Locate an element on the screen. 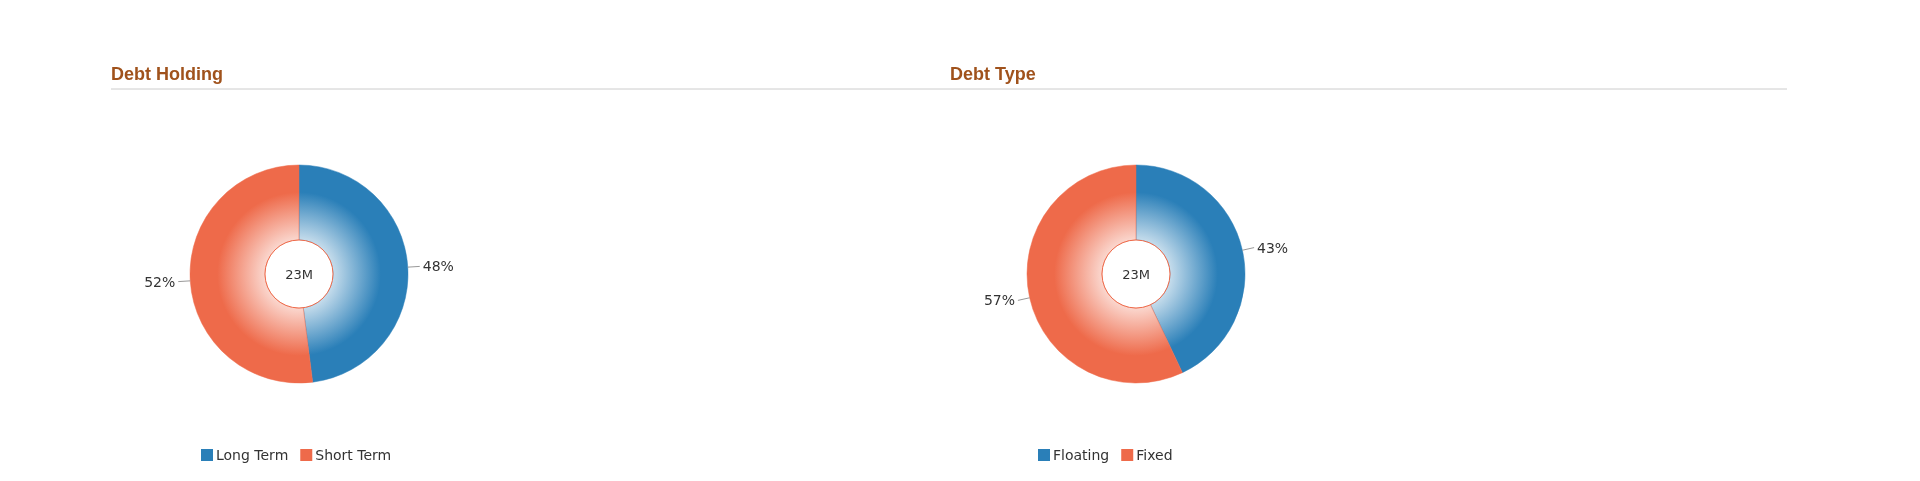 The image size is (1920, 481). legend-label: Long Term is located at coordinates (252, 454).